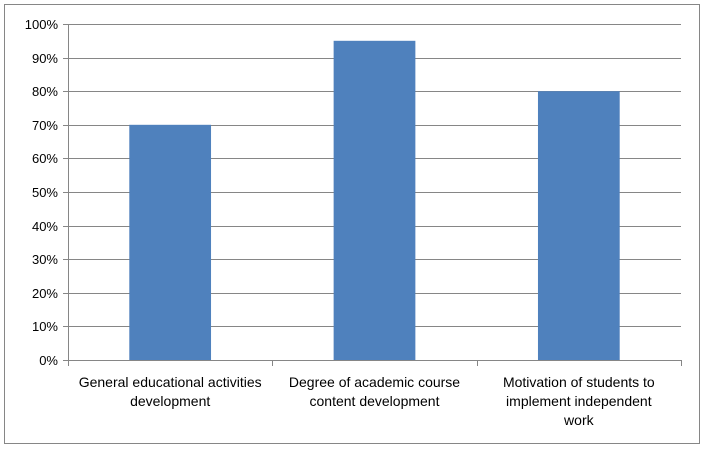 This screenshot has width=706, height=449. What do you see at coordinates (374, 382) in the screenshot?
I see `x-category-label-line: Degree of academic course` at bounding box center [374, 382].